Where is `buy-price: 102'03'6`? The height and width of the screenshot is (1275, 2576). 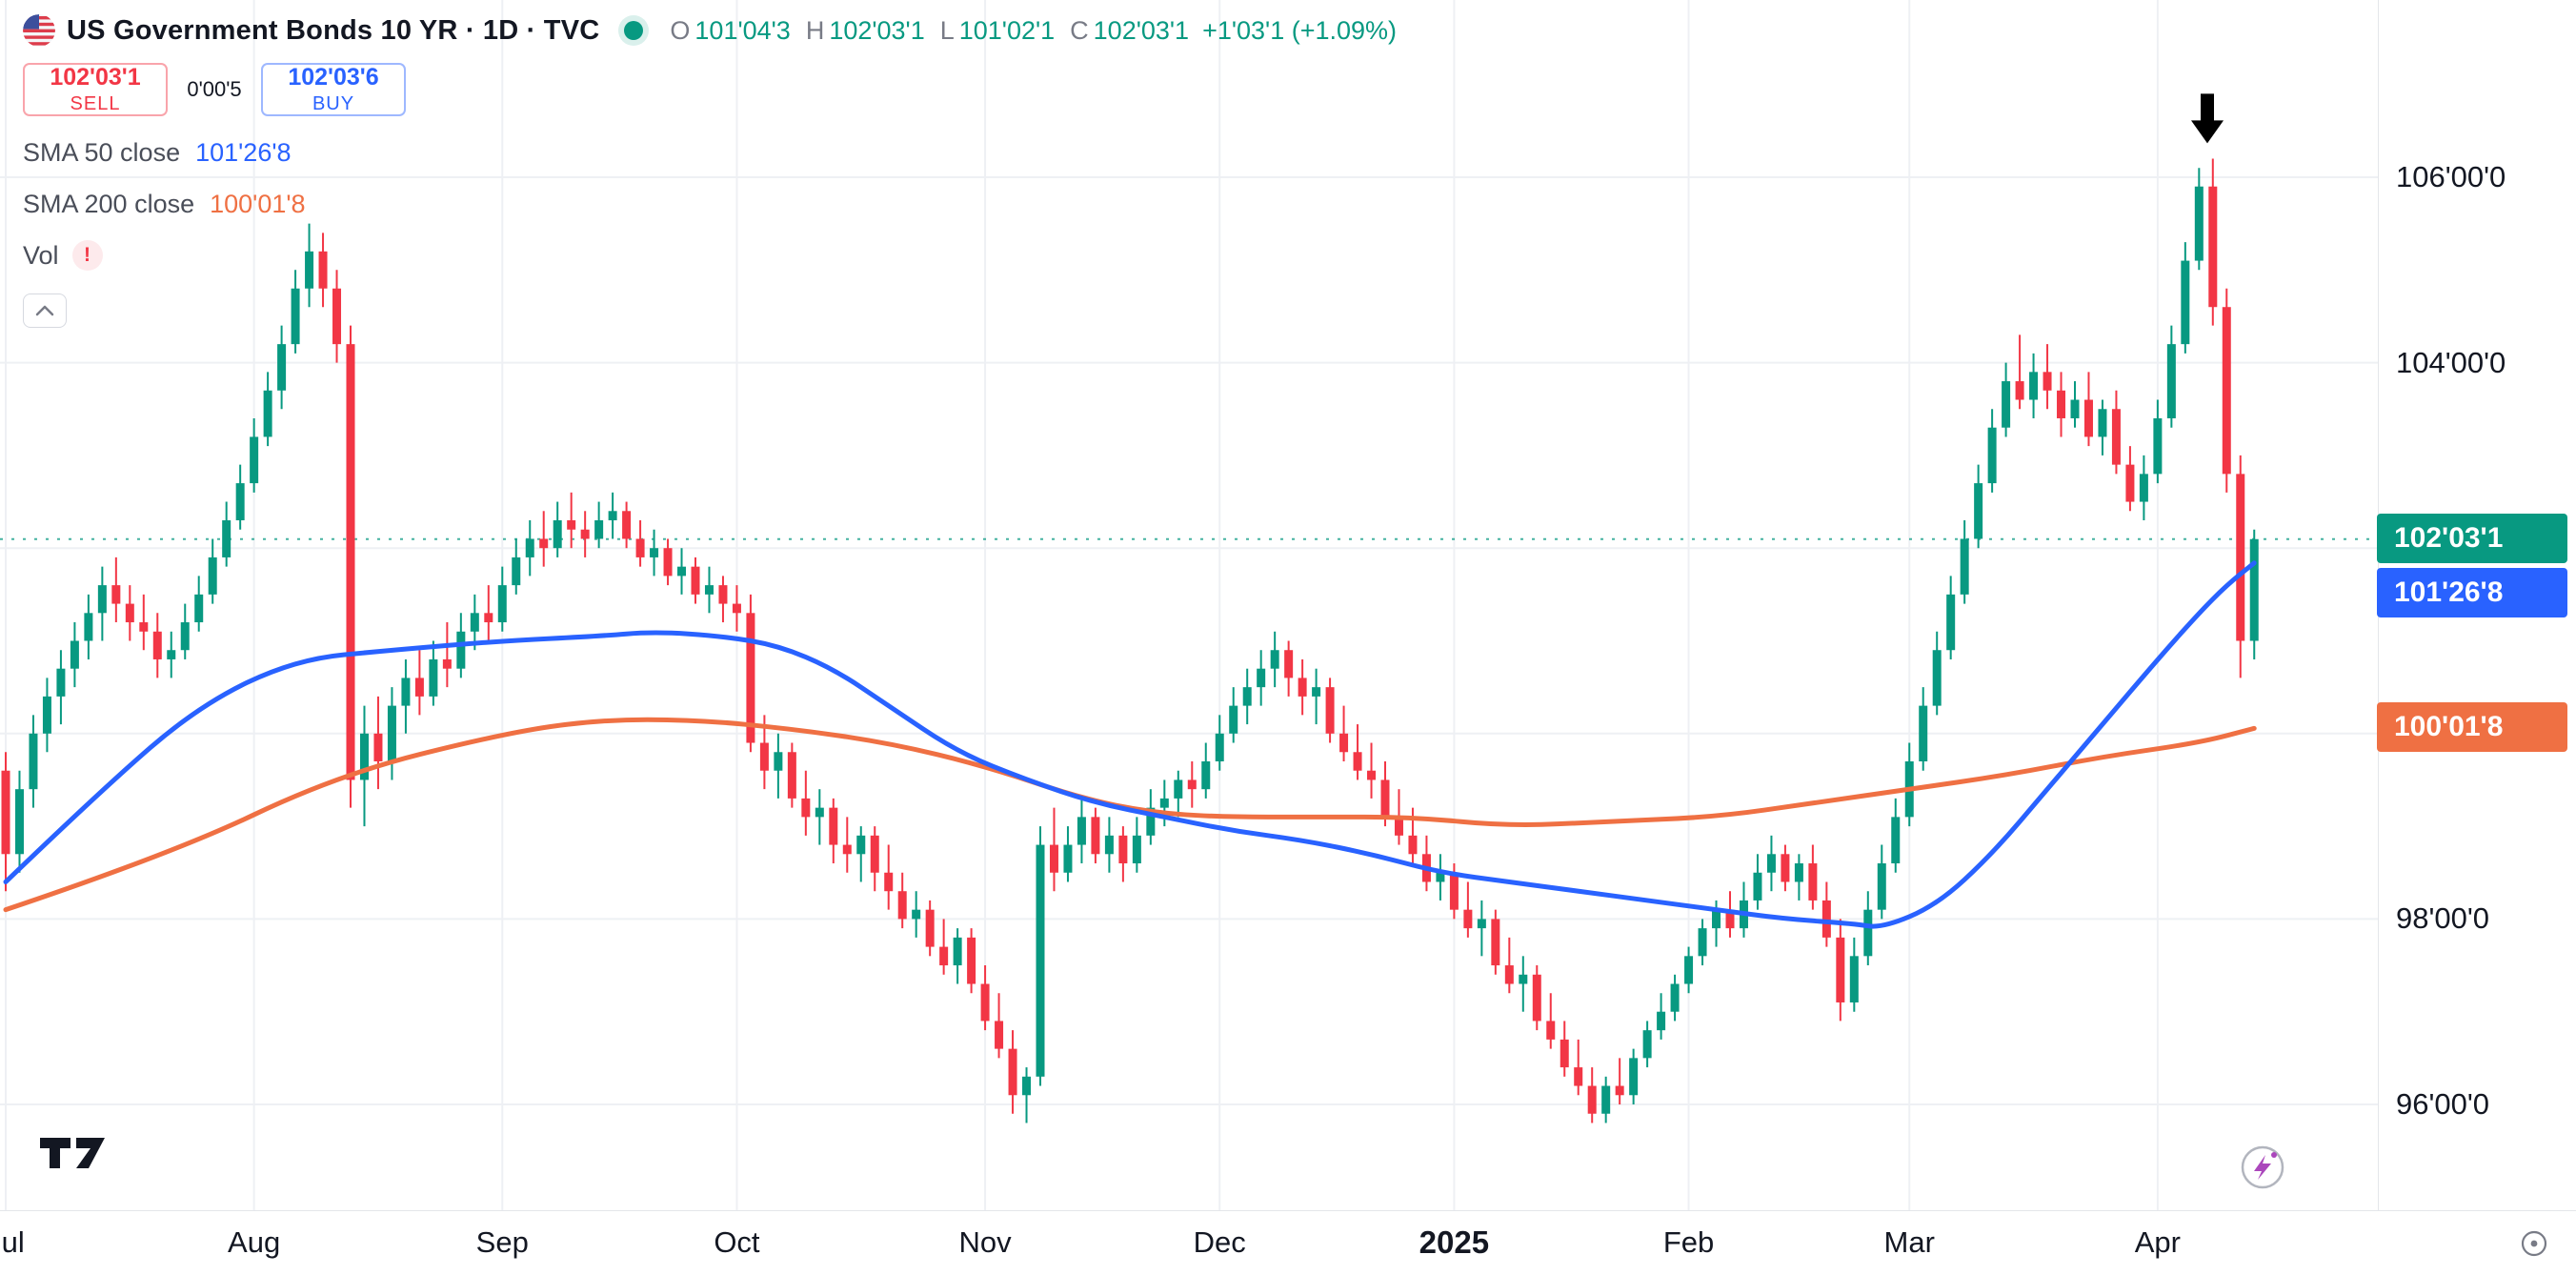 buy-price: 102'03'6 is located at coordinates (334, 77).